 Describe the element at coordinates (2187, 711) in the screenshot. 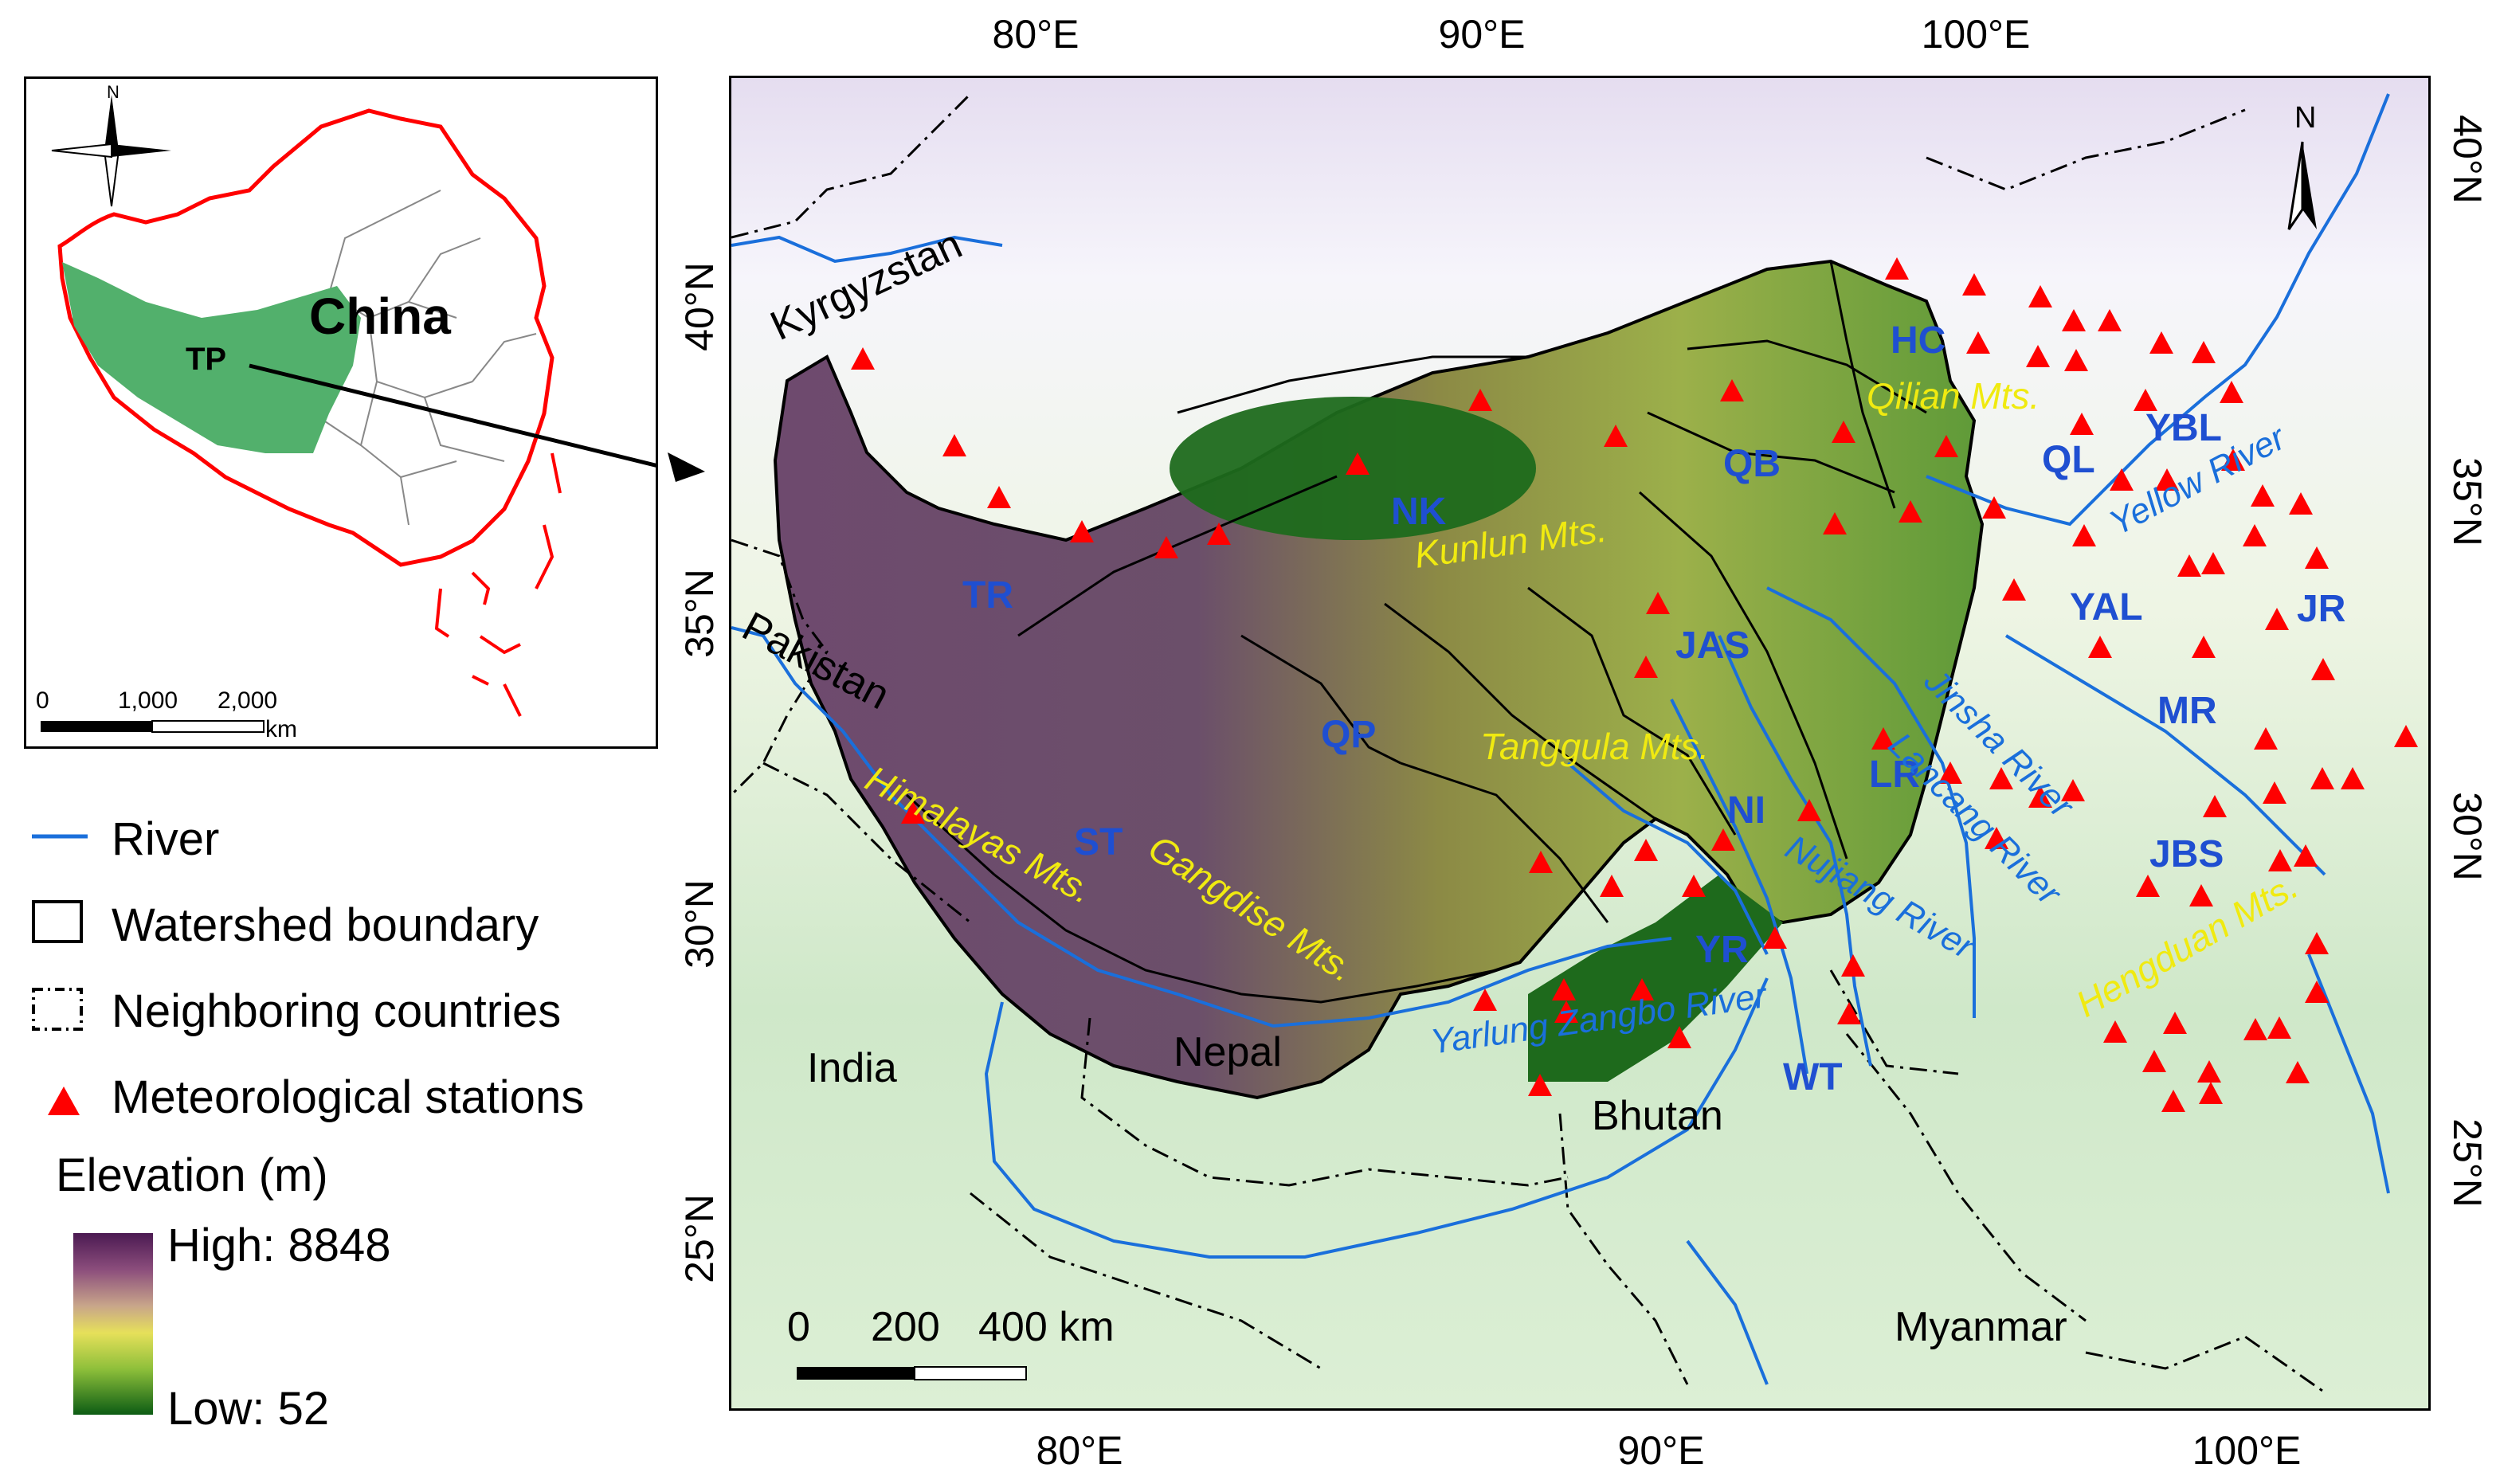

I see `basin-label-mr: MR` at that location.